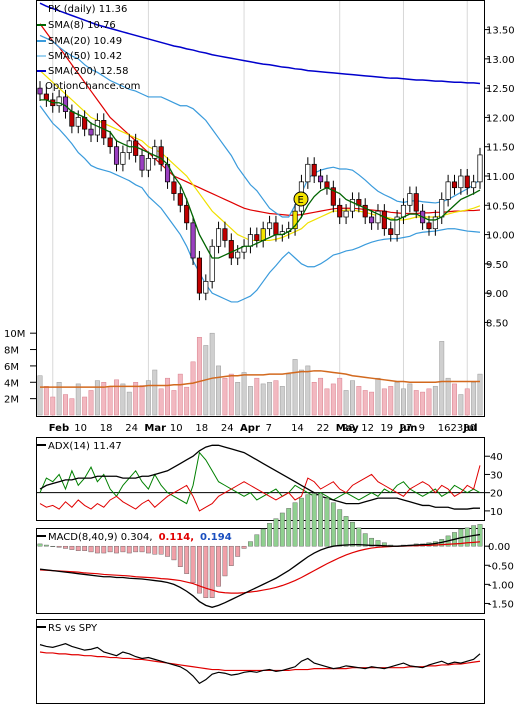  I want to click on volume-average-line, so click(260, 379).